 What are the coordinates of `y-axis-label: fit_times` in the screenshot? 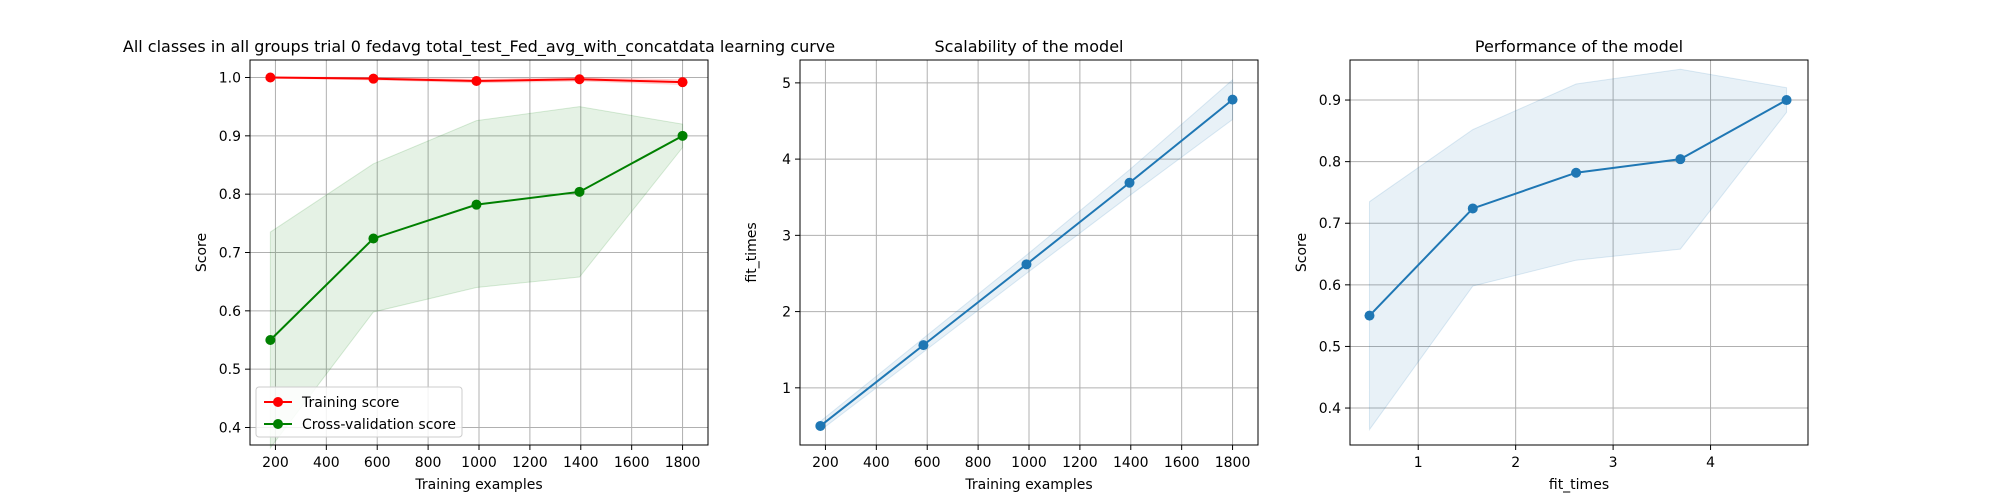 It's located at (752, 252).